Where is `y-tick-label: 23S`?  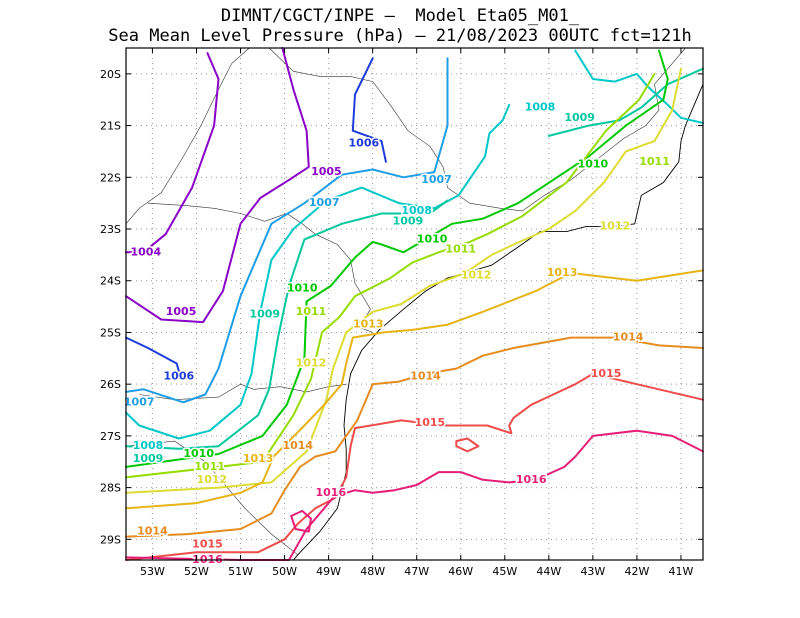
y-tick-label: 23S is located at coordinates (110, 229).